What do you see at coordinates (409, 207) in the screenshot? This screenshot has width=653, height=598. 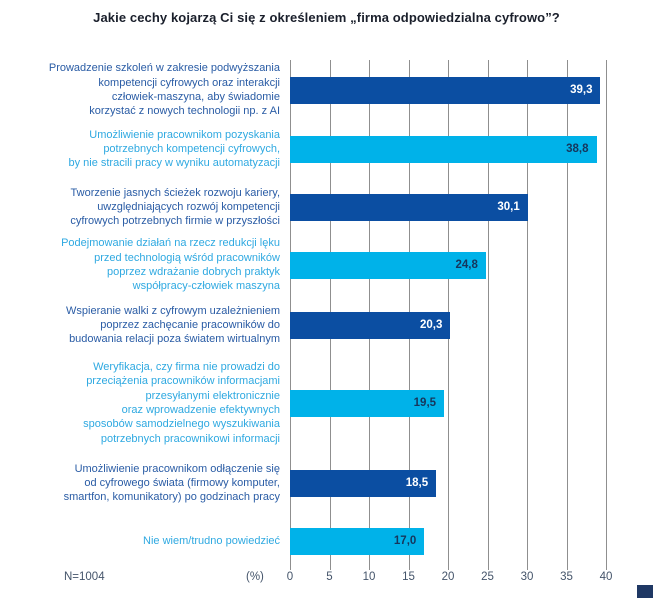 I see `bar: 30,1` at bounding box center [409, 207].